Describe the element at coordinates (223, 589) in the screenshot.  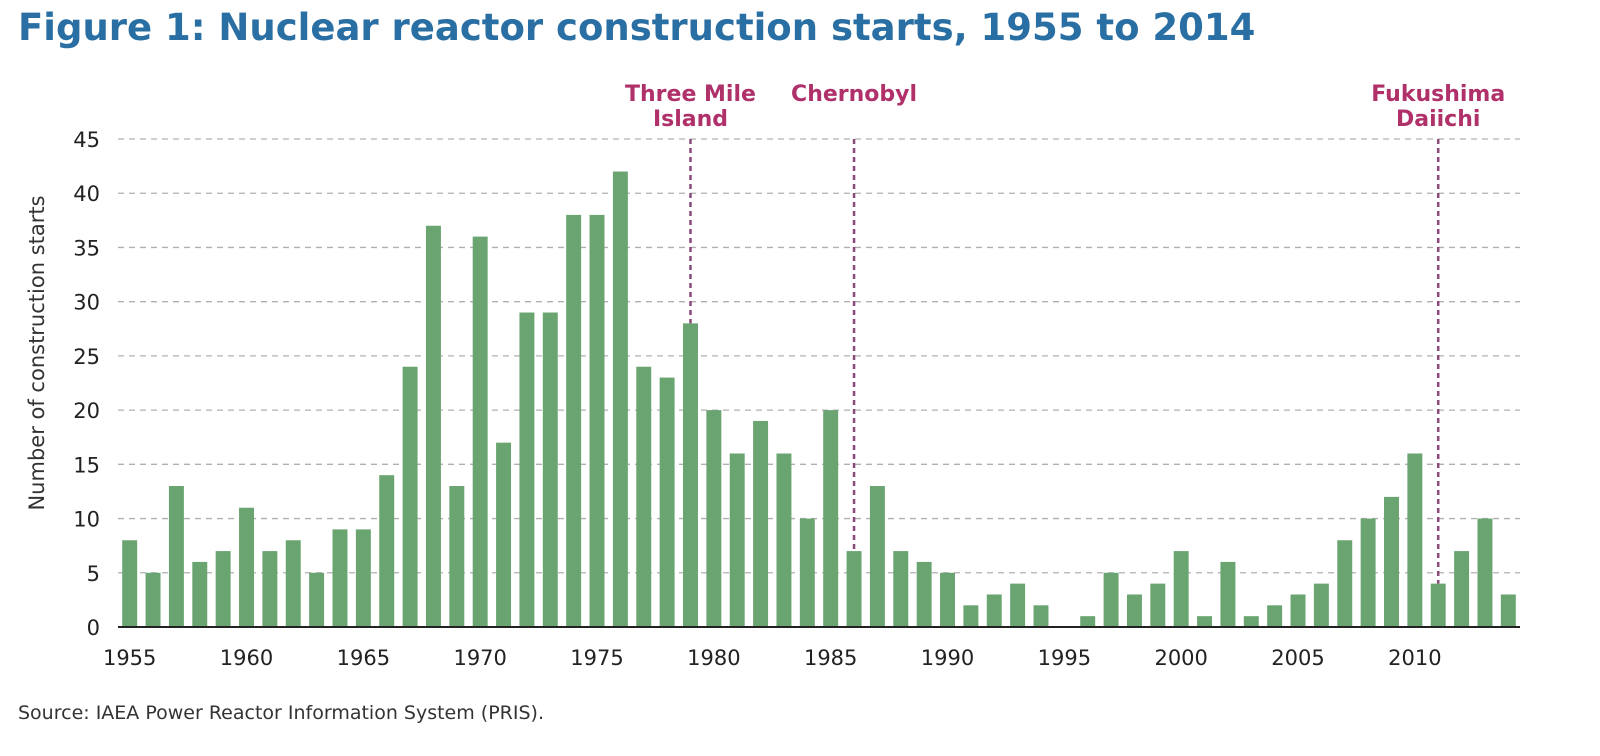
I see `bar-1959` at that location.